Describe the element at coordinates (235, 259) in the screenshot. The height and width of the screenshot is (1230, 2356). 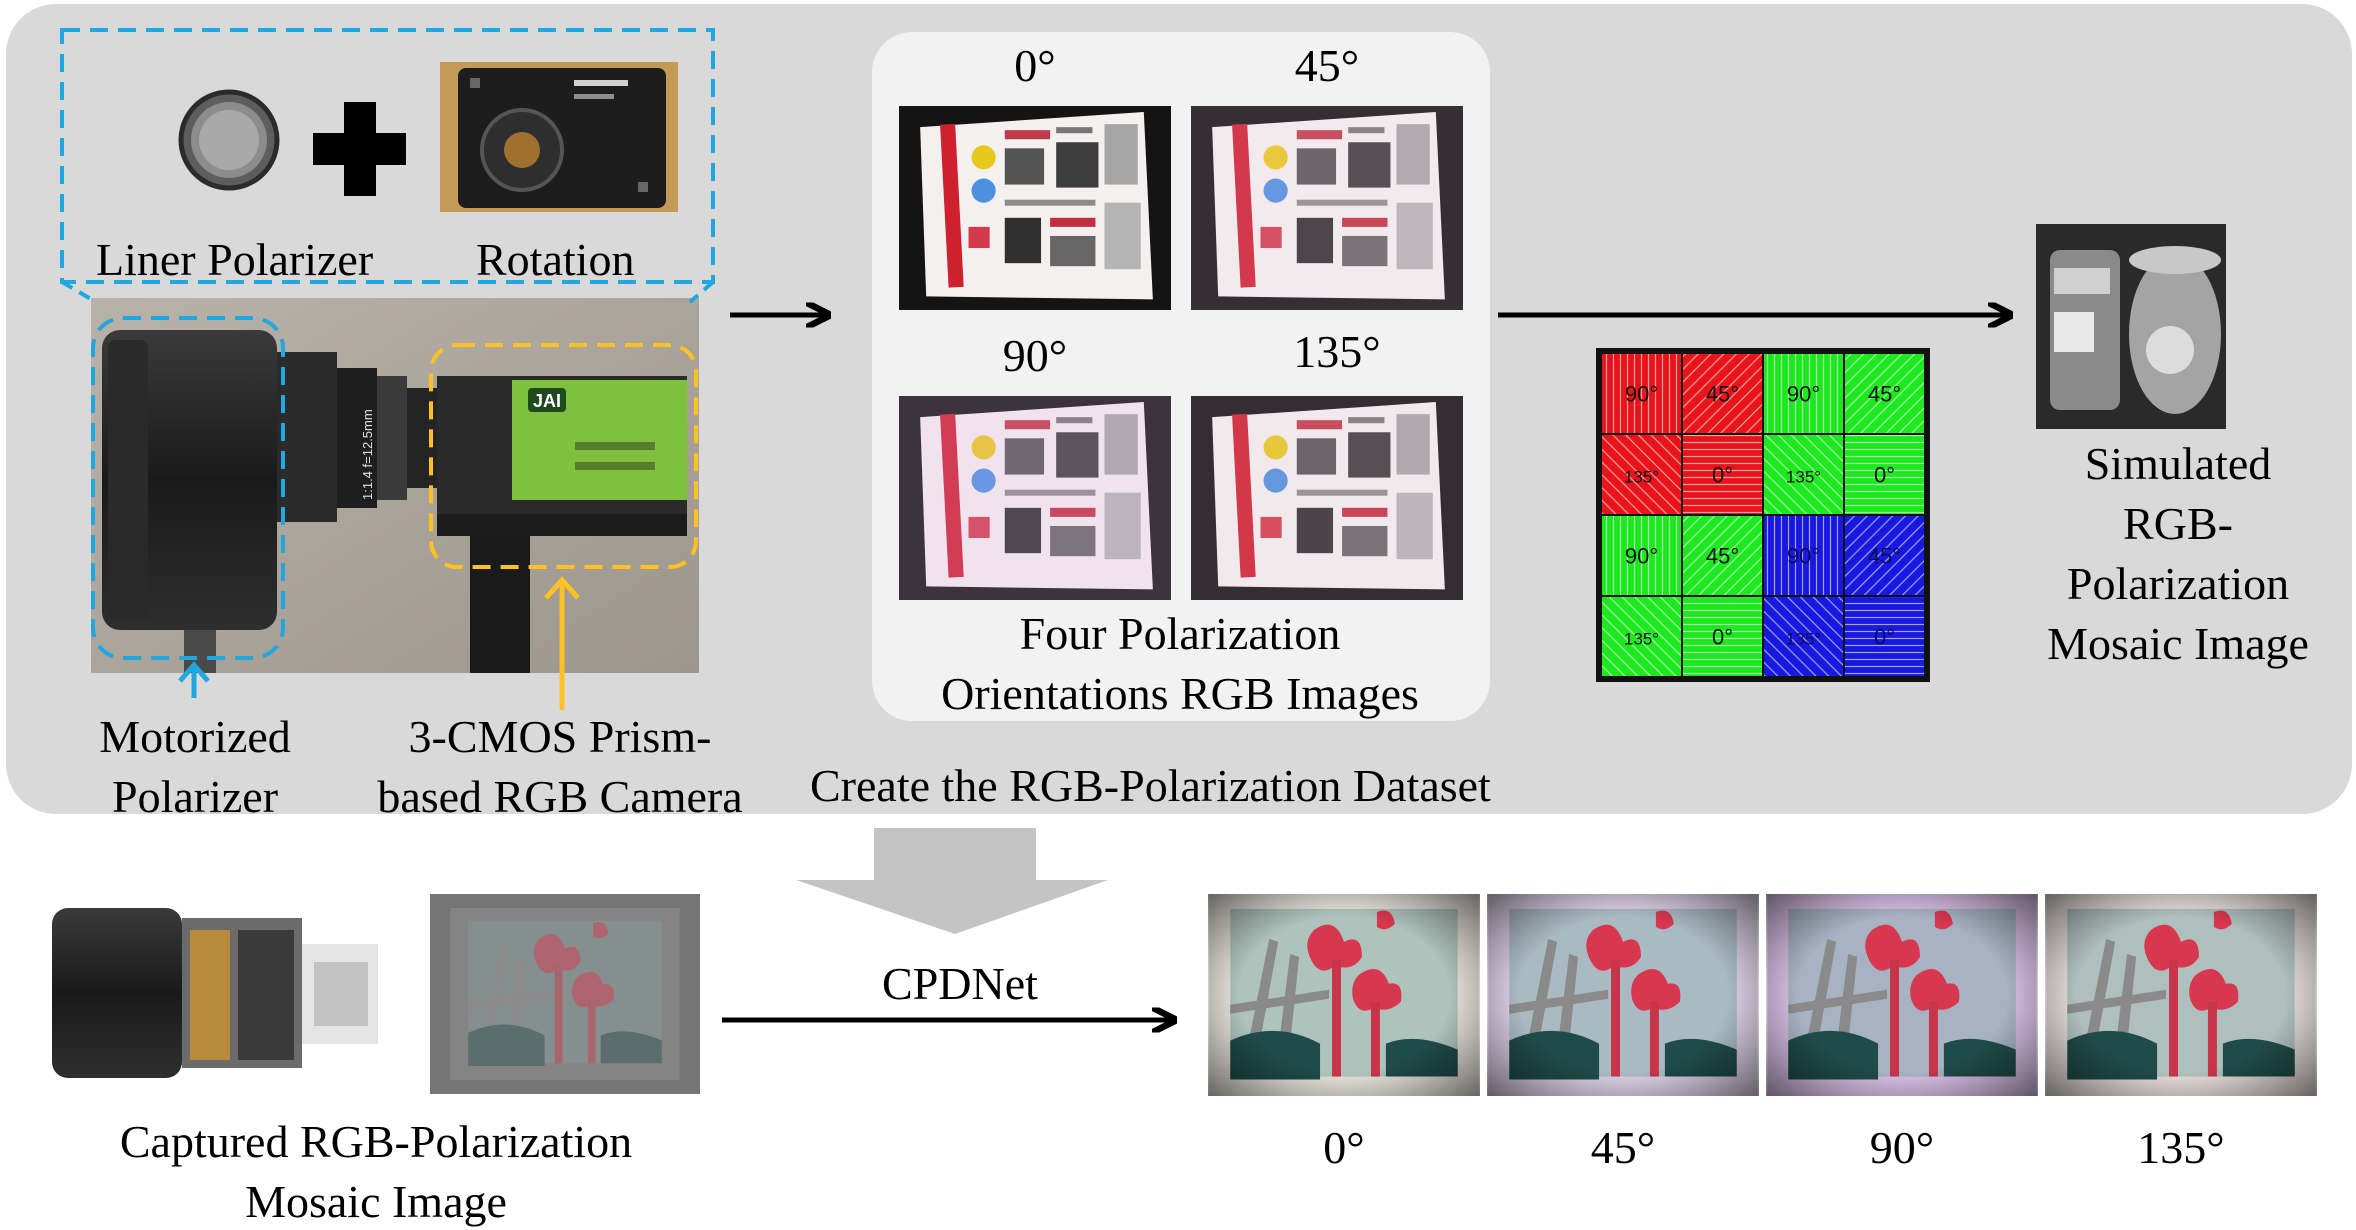
I see `liner-polarizer-label: Liner Polarizer` at that location.